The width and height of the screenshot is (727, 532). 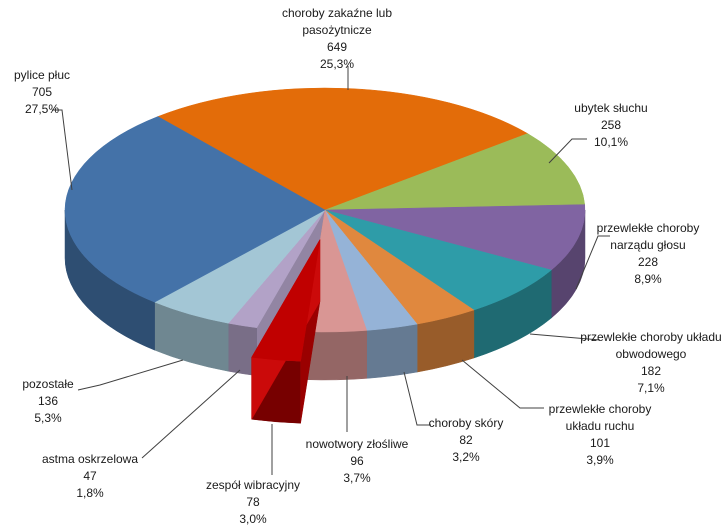 I want to click on pie-slice-ukladu-obwodowego, so click(x=438, y=260).